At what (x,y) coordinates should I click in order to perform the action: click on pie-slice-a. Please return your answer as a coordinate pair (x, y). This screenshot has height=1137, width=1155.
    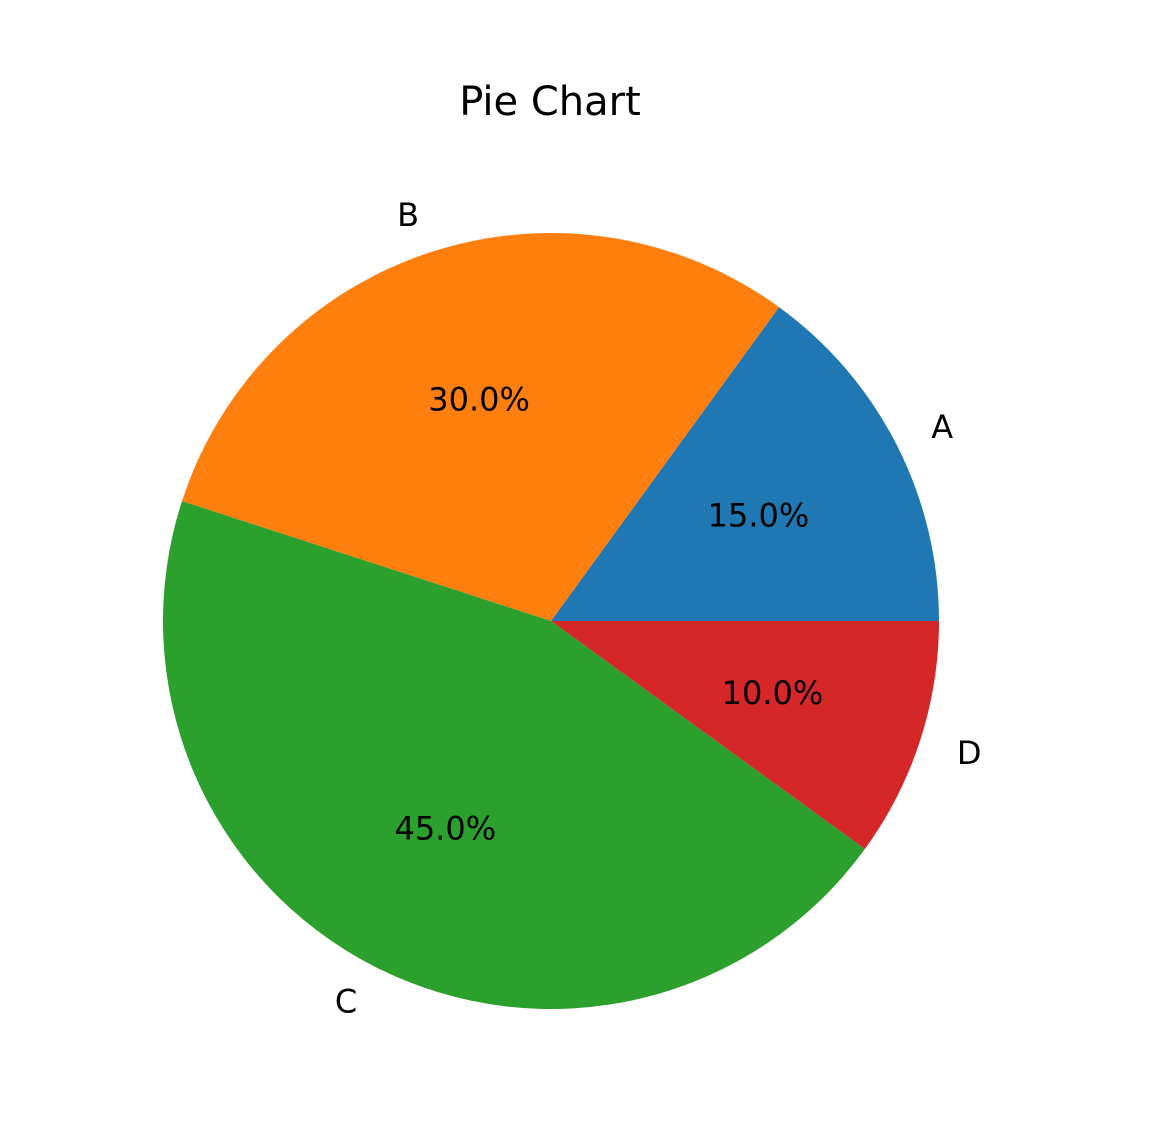
    Looking at the image, I should click on (745, 464).